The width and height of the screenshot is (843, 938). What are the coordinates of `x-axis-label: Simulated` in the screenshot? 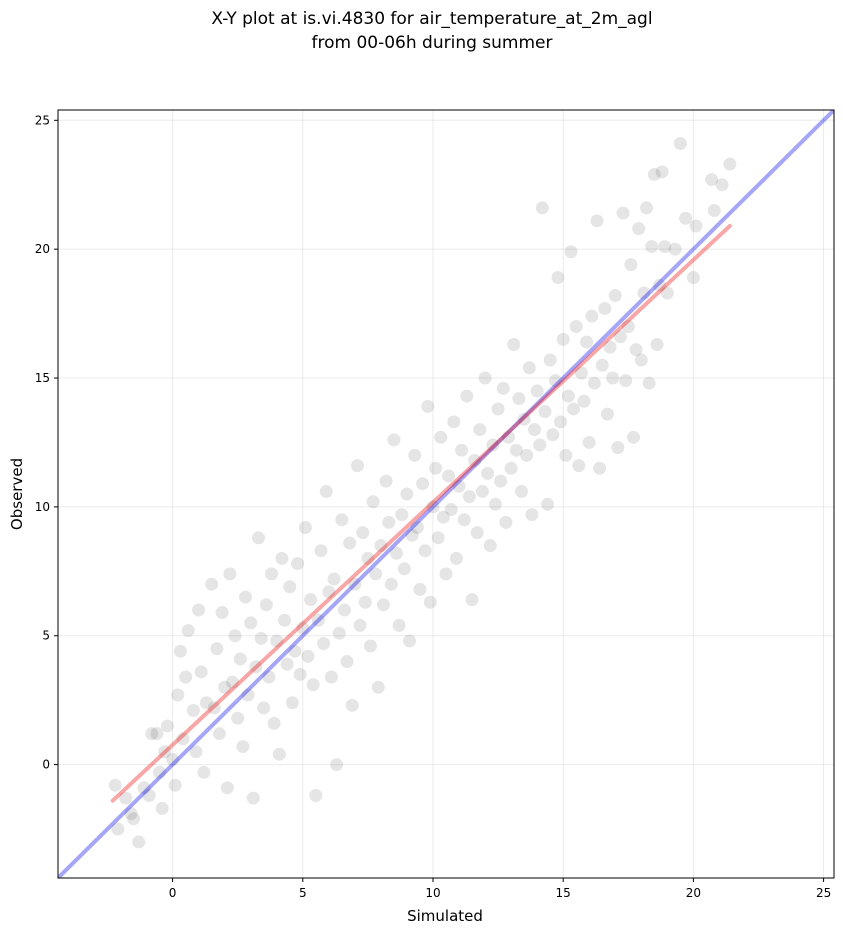 It's located at (445, 916).